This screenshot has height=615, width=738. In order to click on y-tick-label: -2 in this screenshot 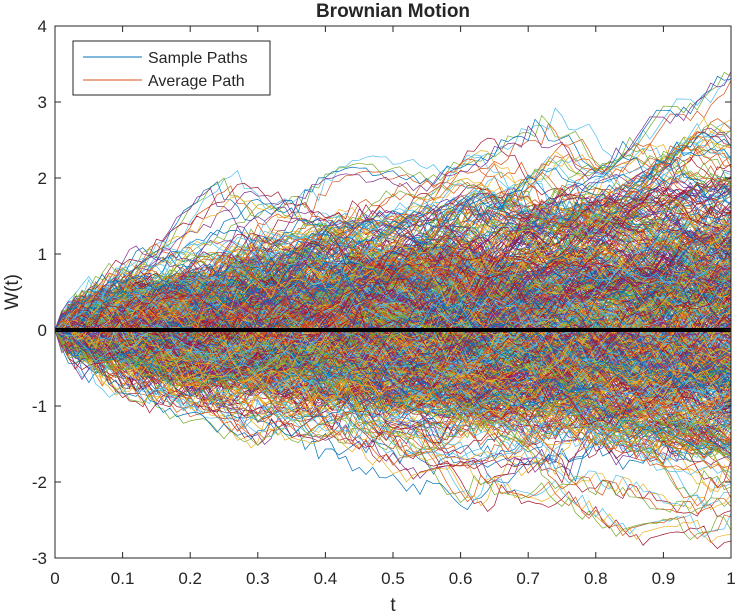, I will do `click(39, 482)`.